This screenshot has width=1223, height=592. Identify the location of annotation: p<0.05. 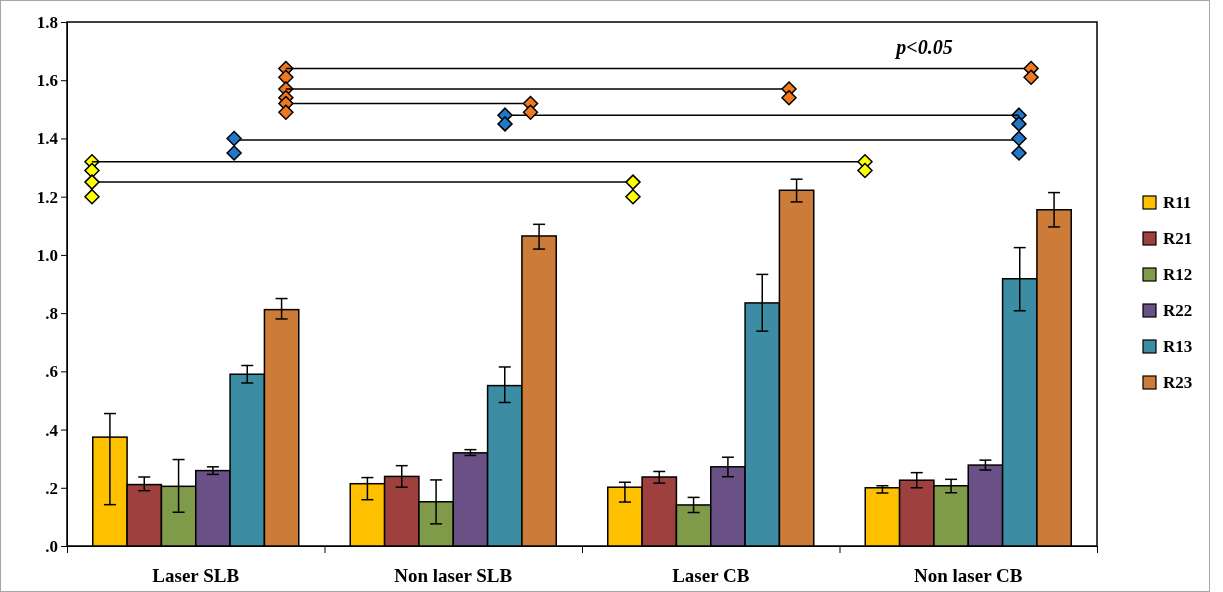
(923, 48).